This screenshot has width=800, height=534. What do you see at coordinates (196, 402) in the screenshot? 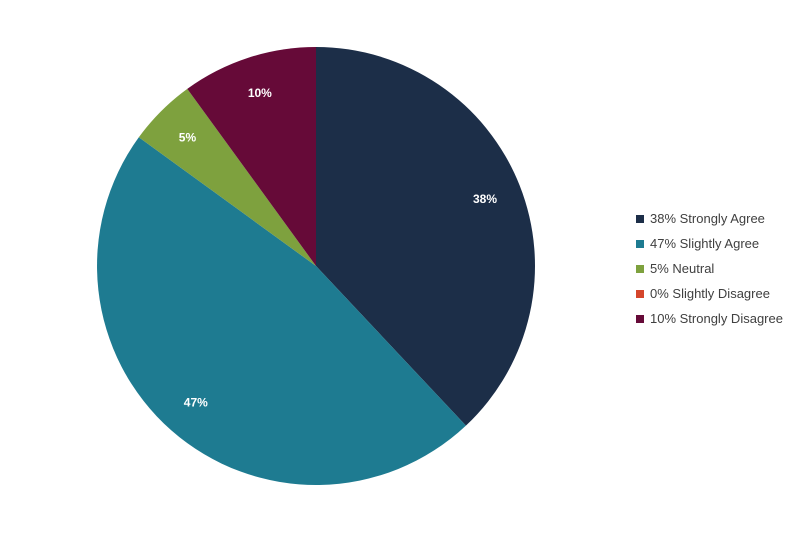
I see `pie-data-label-1: 47%` at bounding box center [196, 402].